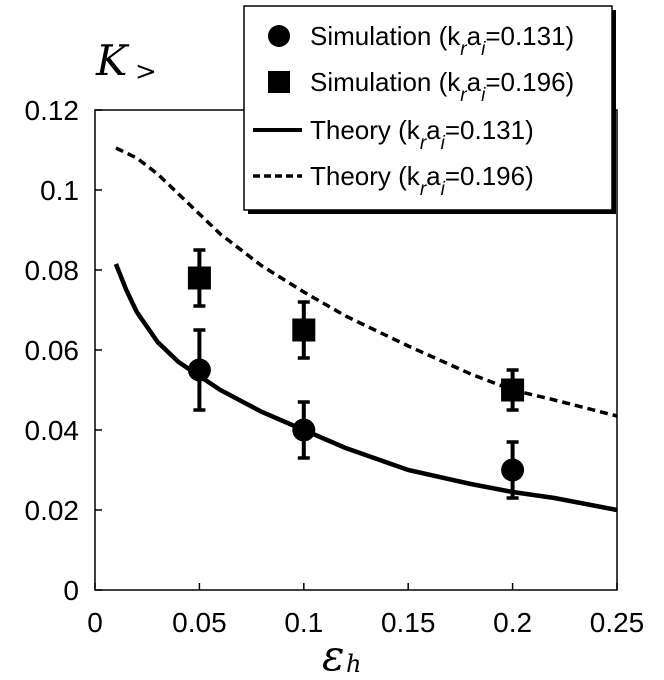 The image size is (664, 680). What do you see at coordinates (365, 610) in the screenshot?
I see `x-axis-ticks: 0 0.05 0.1 0.15 0.2 0.25` at bounding box center [365, 610].